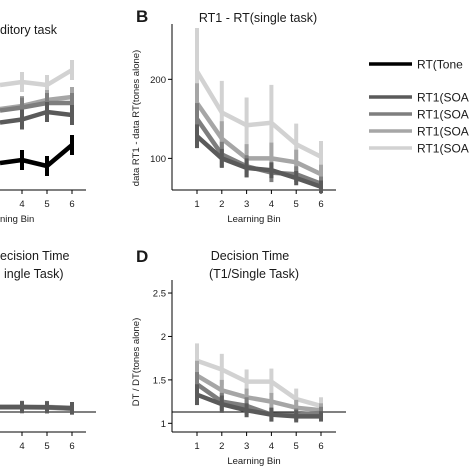 The image size is (474, 474). What do you see at coordinates (271, 204) in the screenshot?
I see `panel-b-xtick-label: 4` at bounding box center [271, 204].